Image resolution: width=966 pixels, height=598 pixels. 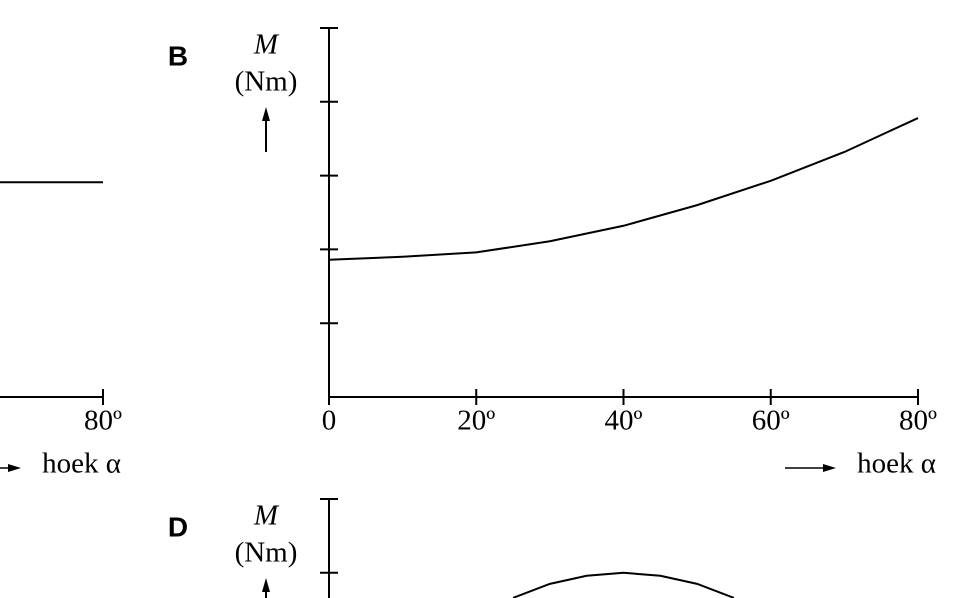 I want to click on x-tick-label: 40º, so click(x=624, y=421).